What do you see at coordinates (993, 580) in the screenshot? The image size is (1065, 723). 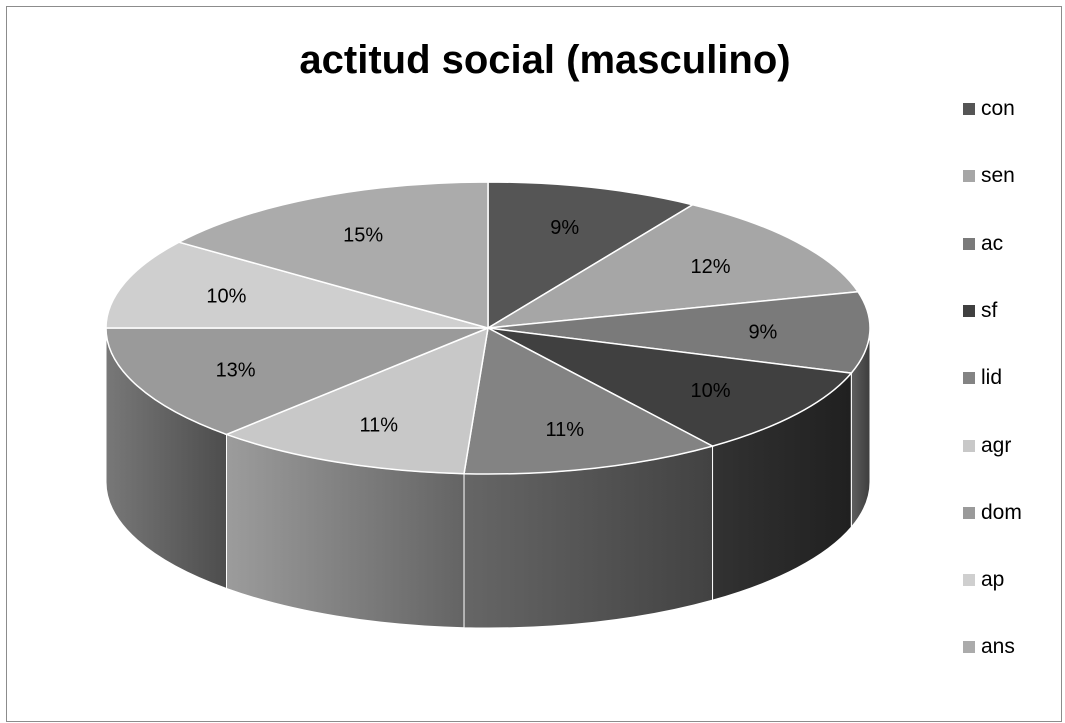 I see `legend-label: ap` at bounding box center [993, 580].